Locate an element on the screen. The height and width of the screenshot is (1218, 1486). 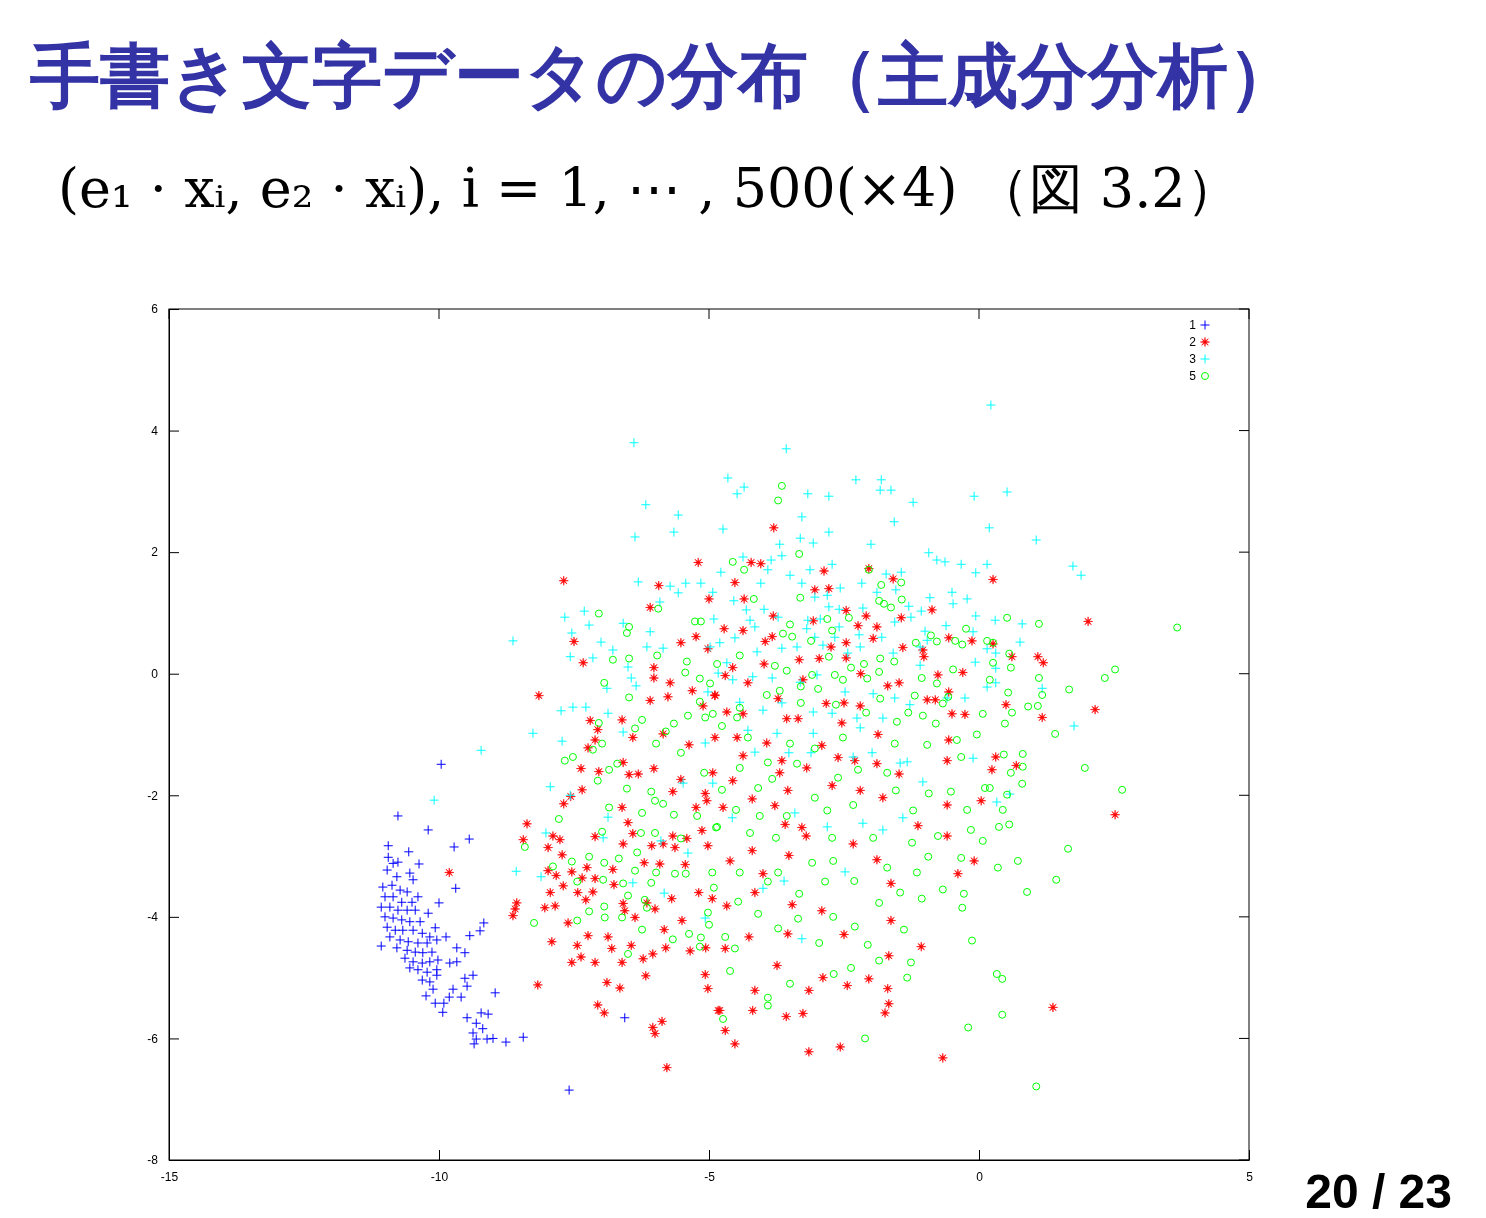
chart-title: 手書き文字データの分布（主成分分析） is located at coordinates (664, 76).